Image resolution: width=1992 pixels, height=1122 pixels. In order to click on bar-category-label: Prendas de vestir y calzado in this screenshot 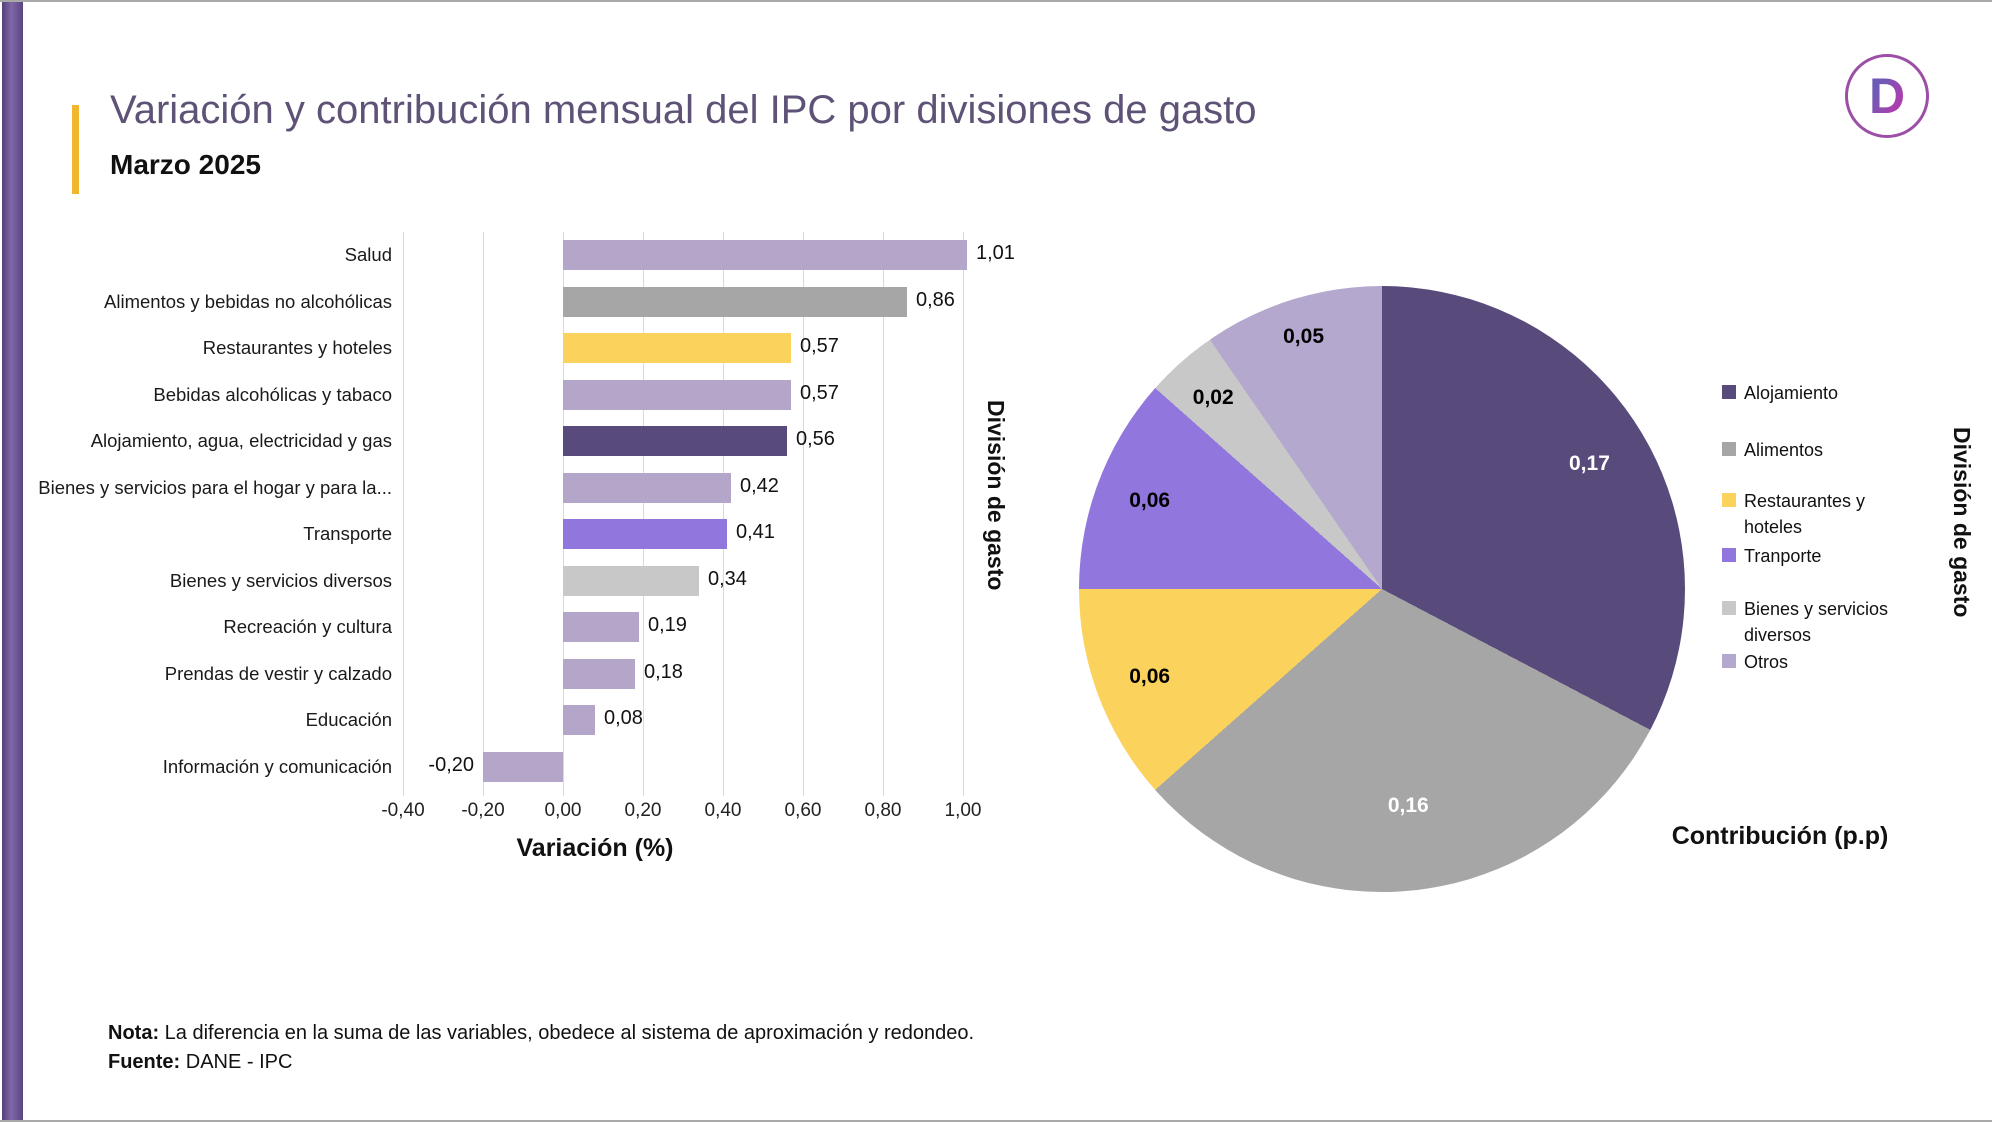, I will do `click(278, 673)`.